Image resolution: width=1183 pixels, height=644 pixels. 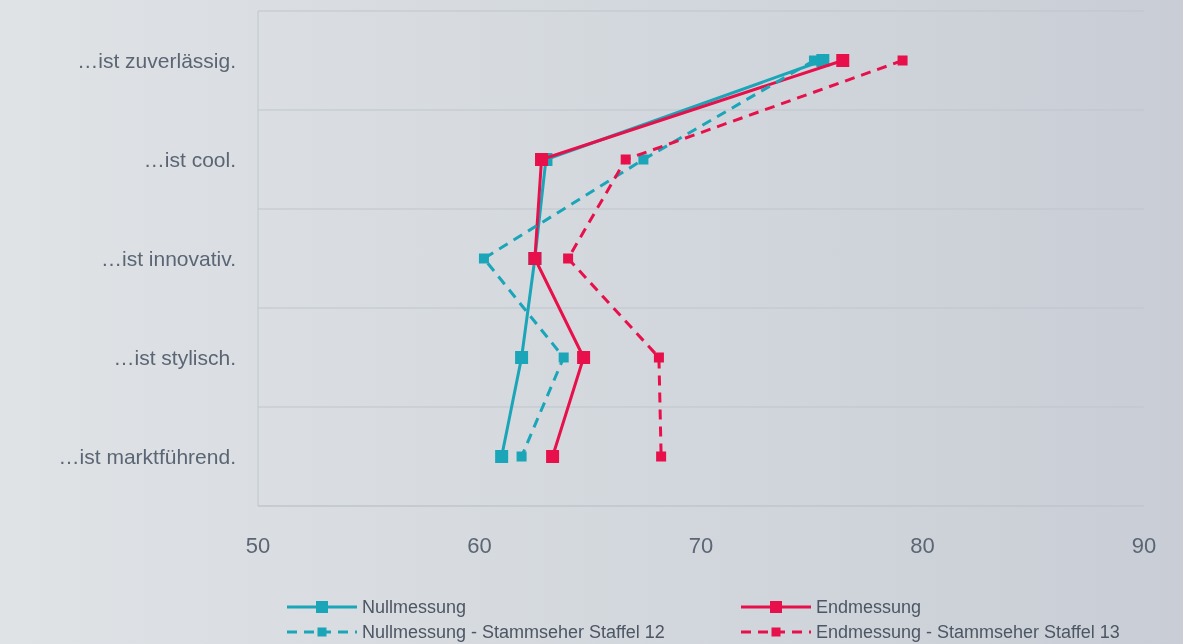 I want to click on legend-label: Endmessung - Stammseher Staffel 13, so click(x=968, y=632).